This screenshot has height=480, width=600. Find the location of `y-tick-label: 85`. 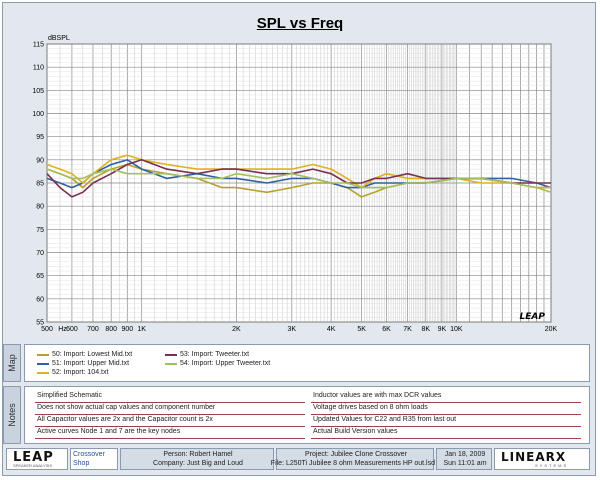

y-tick-label: 85 is located at coordinates (40, 184).